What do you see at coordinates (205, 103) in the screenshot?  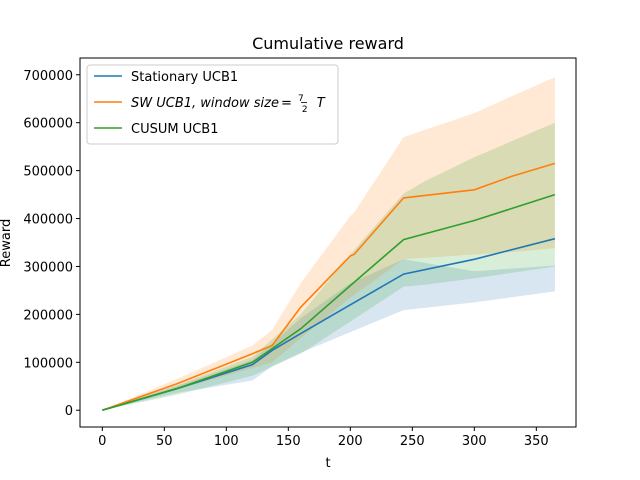 I see `legend-label-sw-ucb1-prefix: SW UCB1, window size` at bounding box center [205, 103].